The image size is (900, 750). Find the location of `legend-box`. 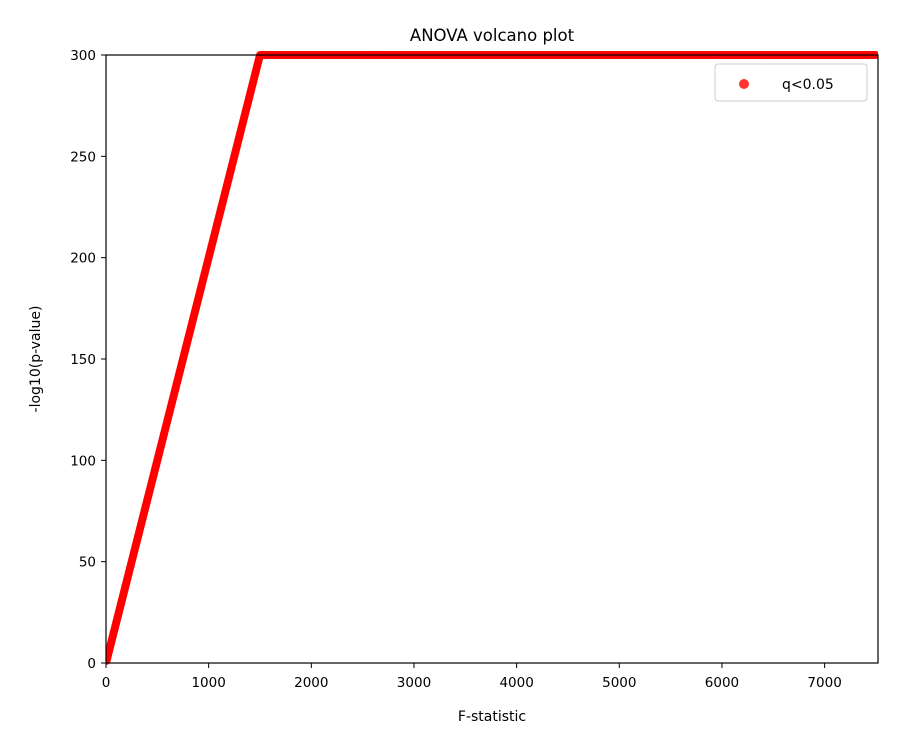

legend-box is located at coordinates (791, 82).